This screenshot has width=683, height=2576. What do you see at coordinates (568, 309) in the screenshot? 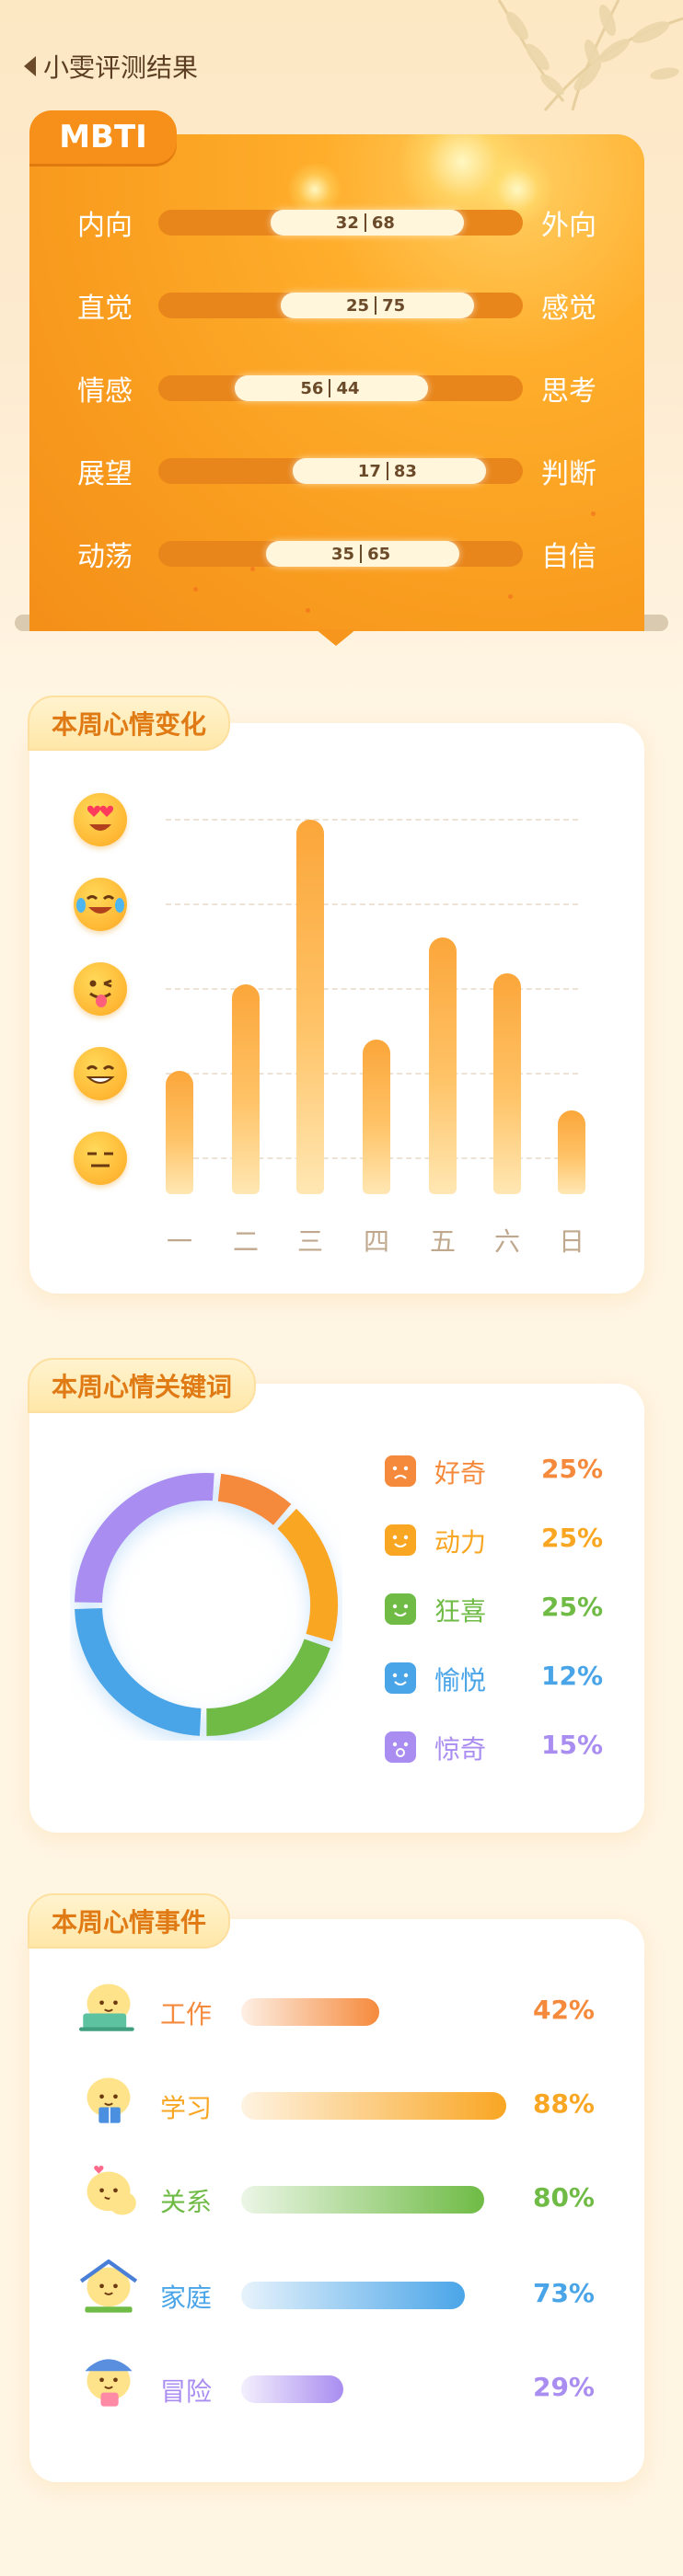
I see `mbti-right-trait: 感觉` at bounding box center [568, 309].